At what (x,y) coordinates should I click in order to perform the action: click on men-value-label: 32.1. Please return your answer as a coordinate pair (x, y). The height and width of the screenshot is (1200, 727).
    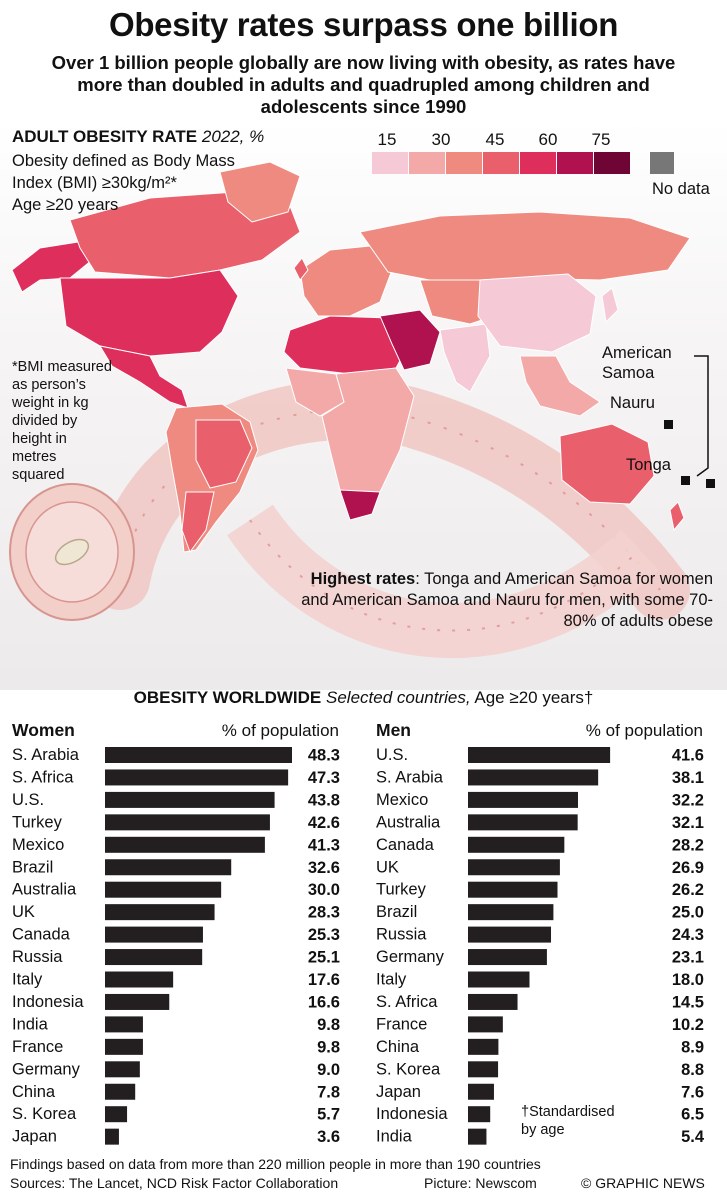
    Looking at the image, I should click on (688, 823).